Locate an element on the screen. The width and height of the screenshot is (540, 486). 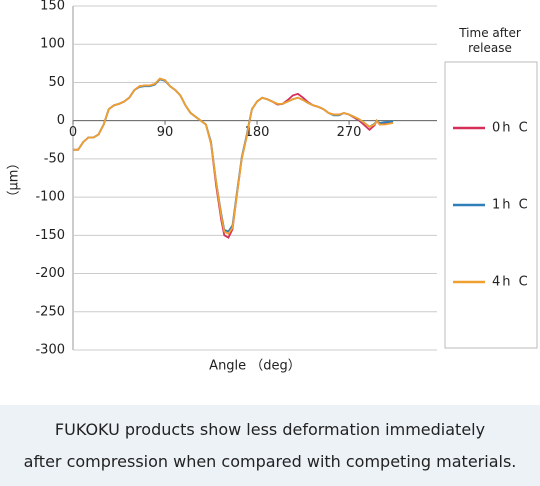
legend-title-box: Time after release is located at coordinates (490, 40).